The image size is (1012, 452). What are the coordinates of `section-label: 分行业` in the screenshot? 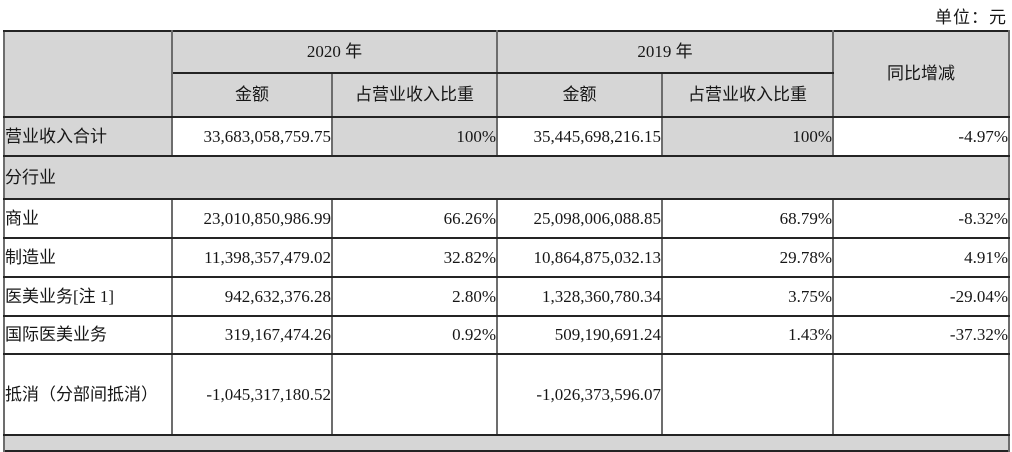 It's located at (506, 177).